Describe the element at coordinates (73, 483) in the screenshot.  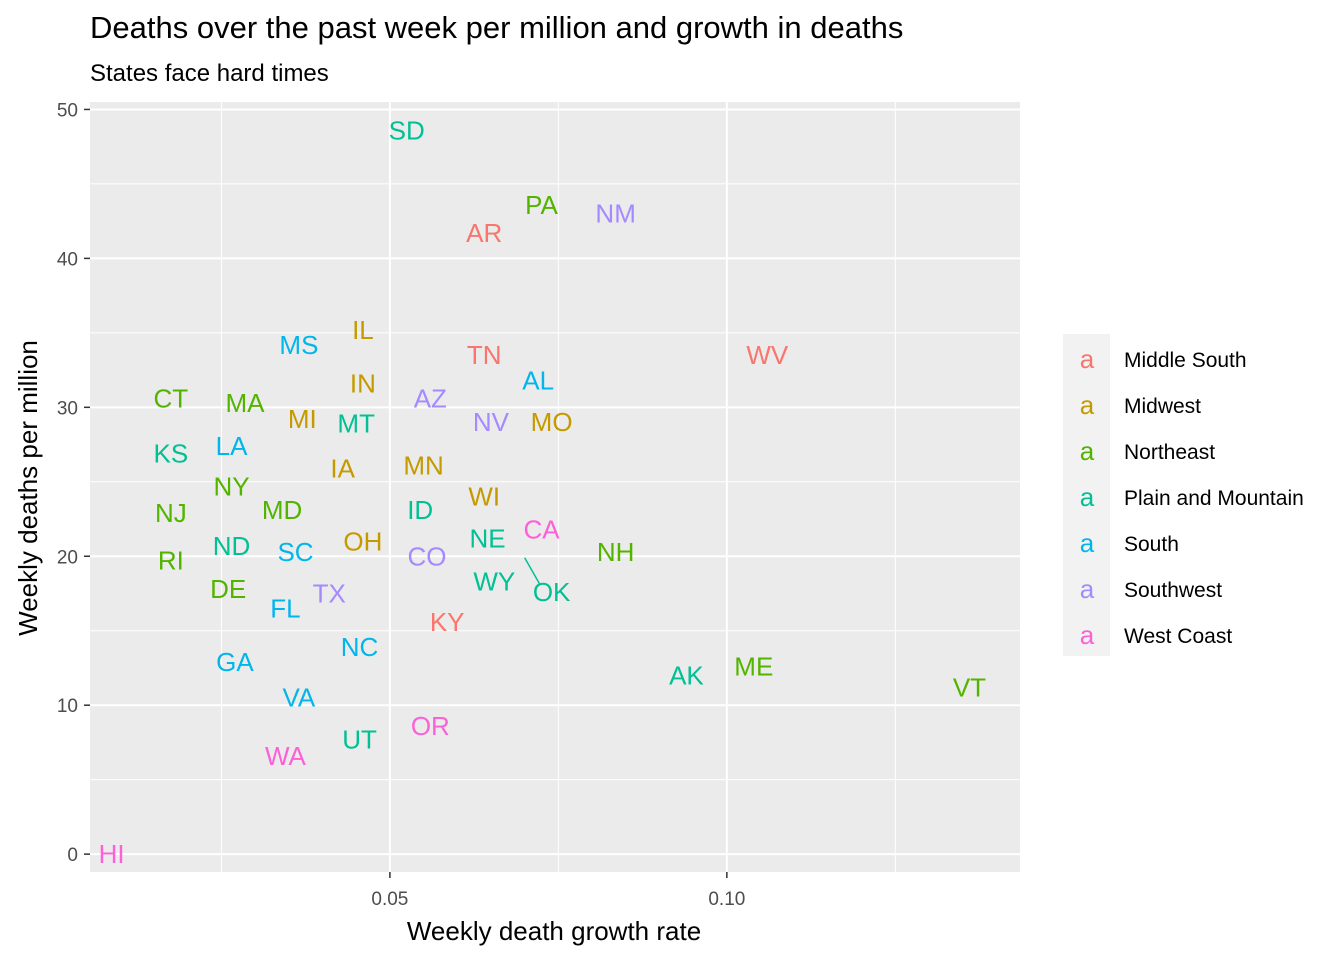
I see `y-axis: 0 10 20 30 40 50` at that location.